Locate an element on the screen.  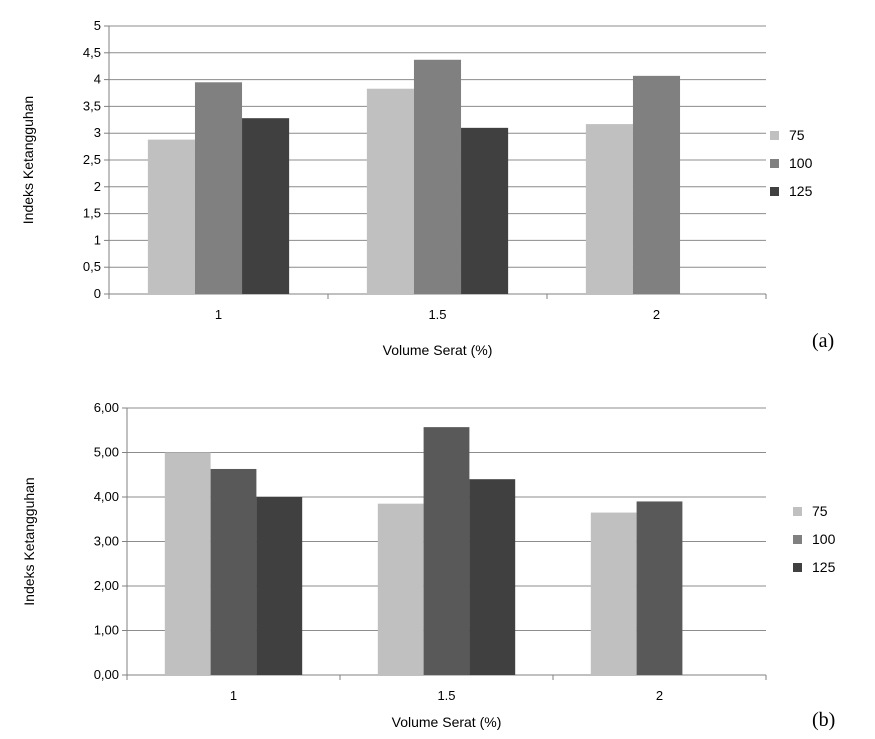
y-tick-label: 6,00 is located at coordinates (106, 407).